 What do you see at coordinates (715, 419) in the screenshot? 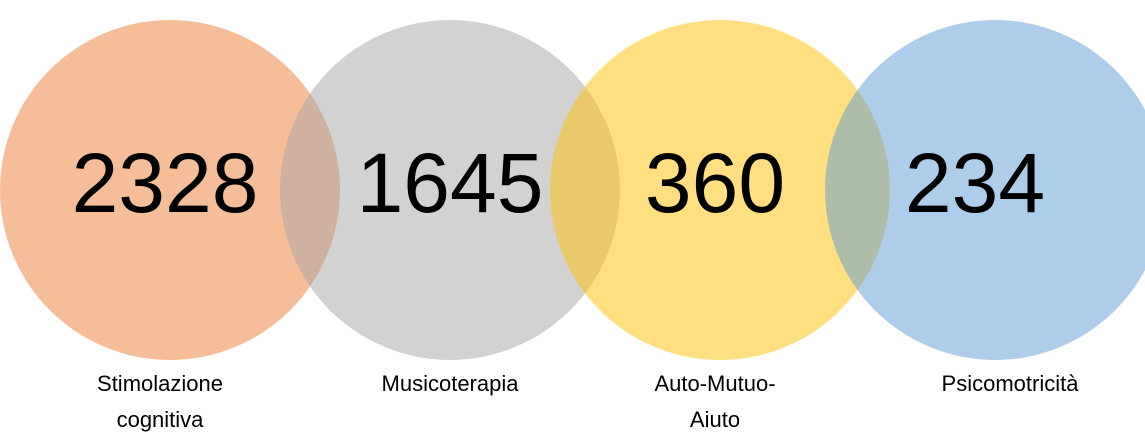
I see `category-label: Aiuto` at bounding box center [715, 419].